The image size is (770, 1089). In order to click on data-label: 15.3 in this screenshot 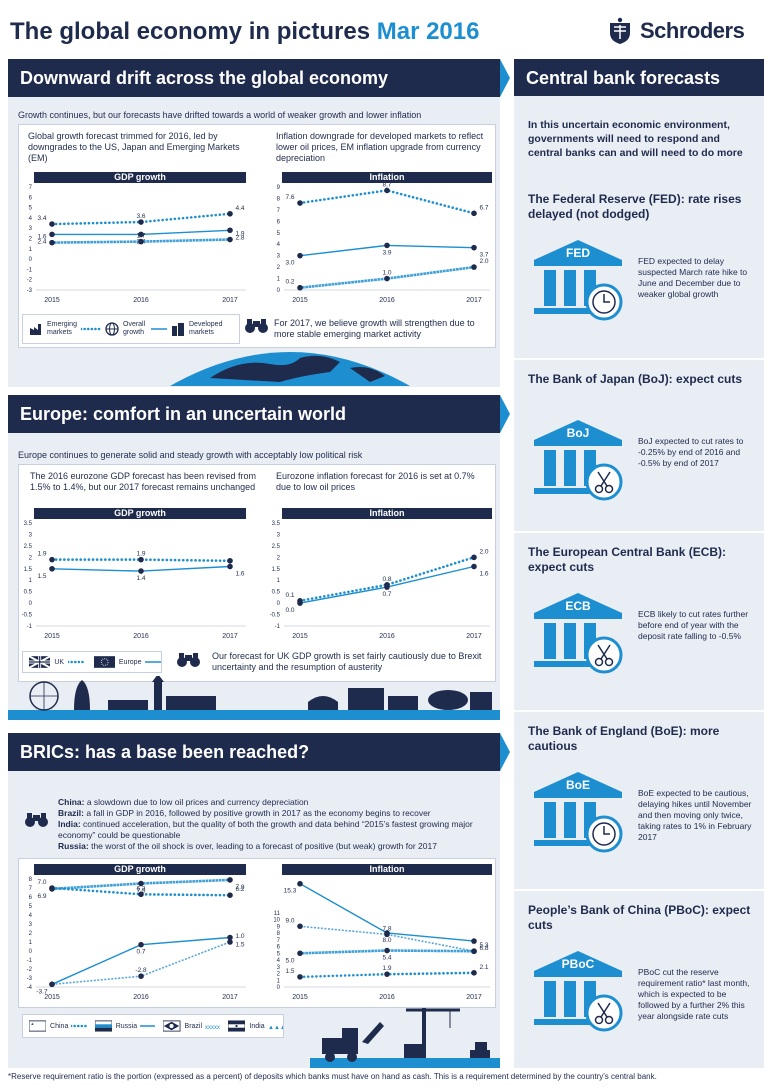, I will do `click(290, 891)`.